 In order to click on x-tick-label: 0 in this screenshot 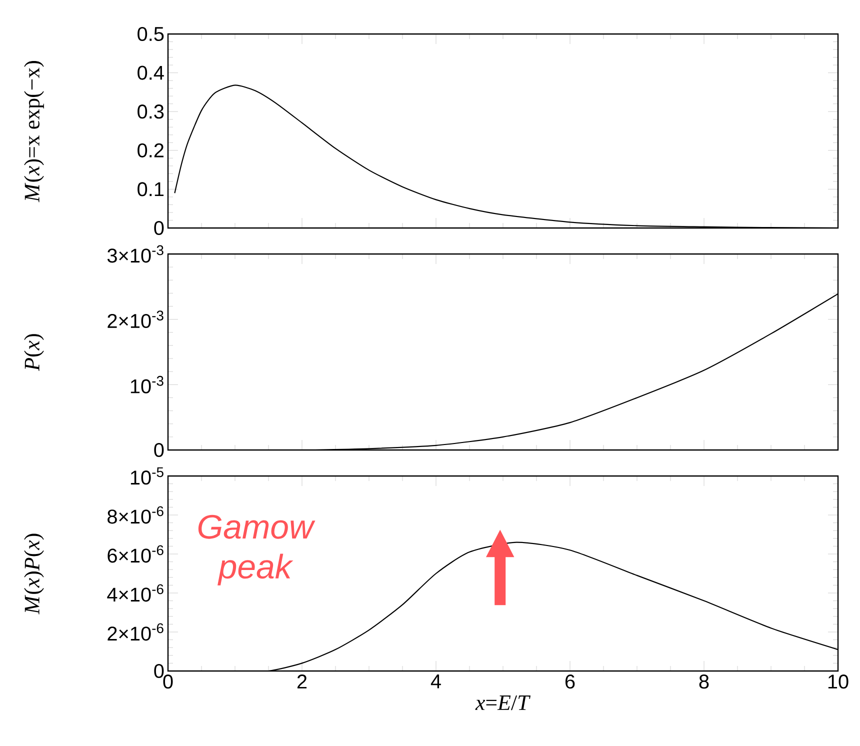, I will do `click(168, 681)`.